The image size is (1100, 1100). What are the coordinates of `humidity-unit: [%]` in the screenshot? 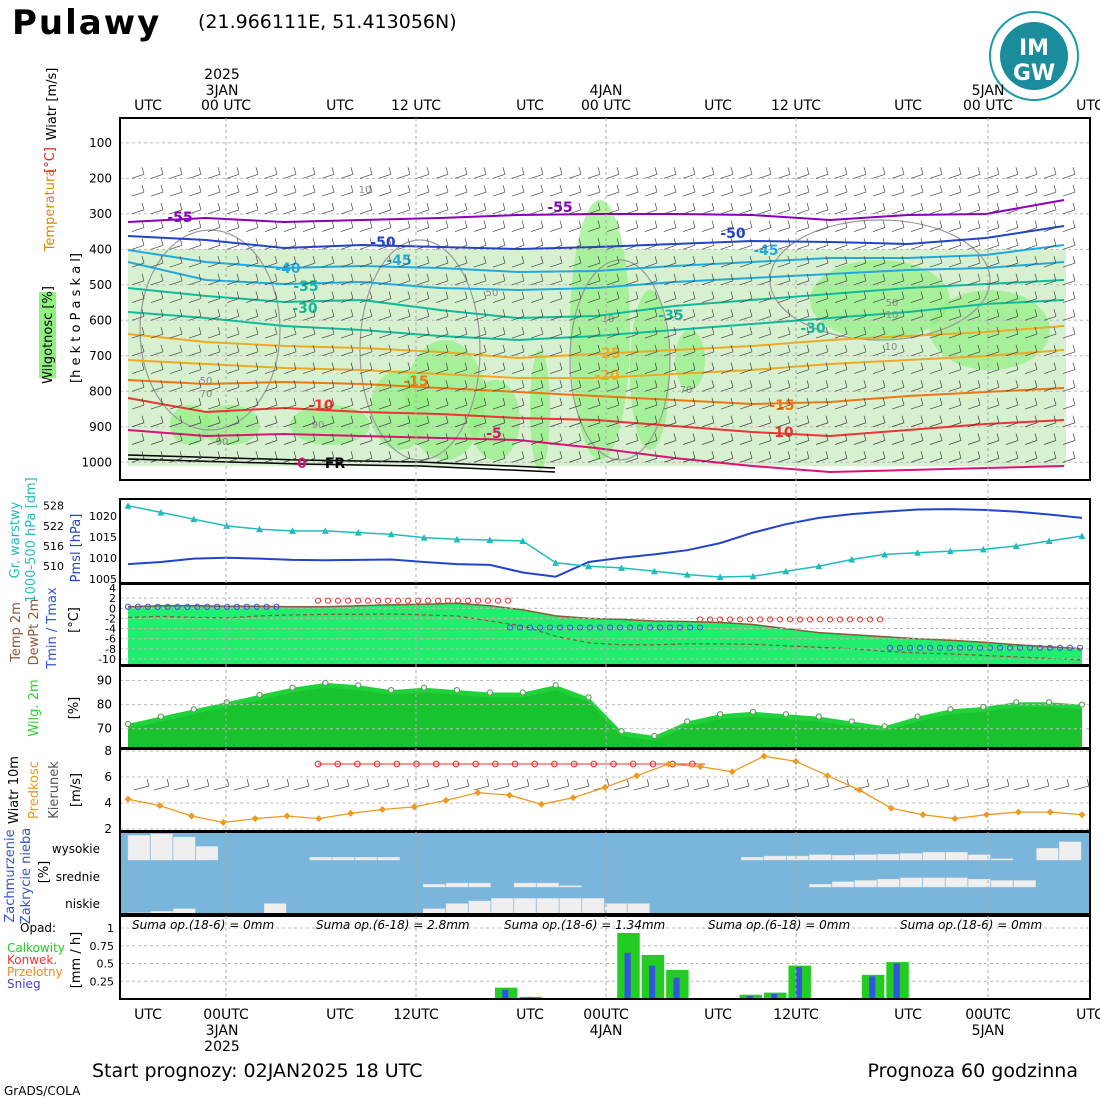 It's located at (74, 708).